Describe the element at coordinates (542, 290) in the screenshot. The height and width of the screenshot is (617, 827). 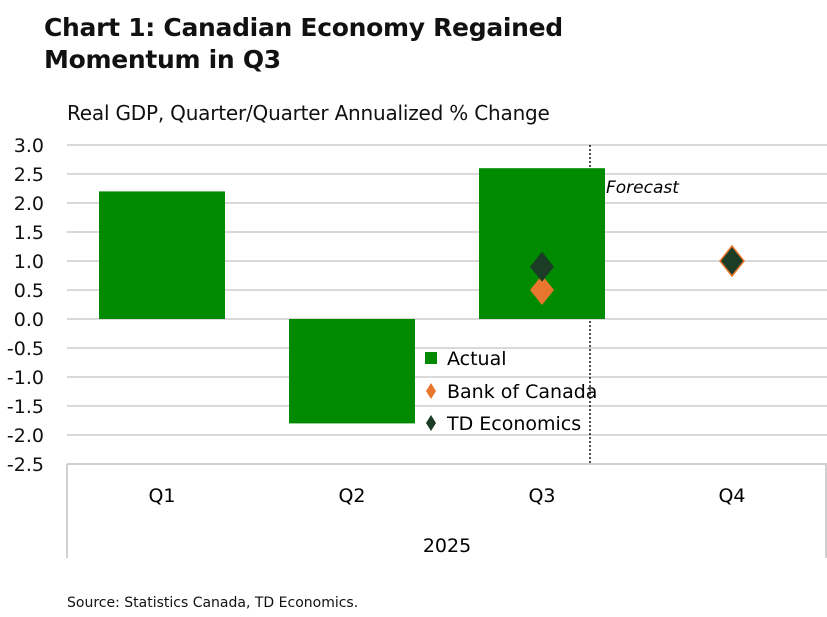
I see `marker-bank-of-canada` at that location.